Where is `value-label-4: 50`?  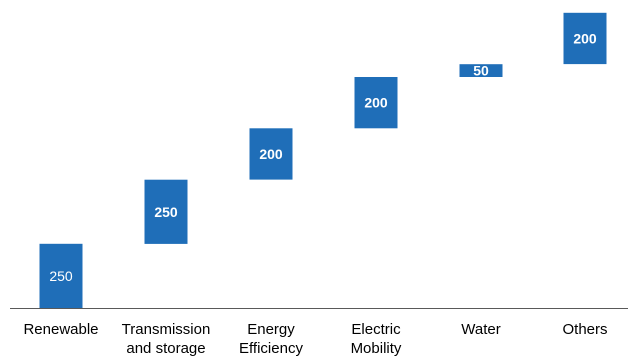 value-label-4: 50 is located at coordinates (481, 71).